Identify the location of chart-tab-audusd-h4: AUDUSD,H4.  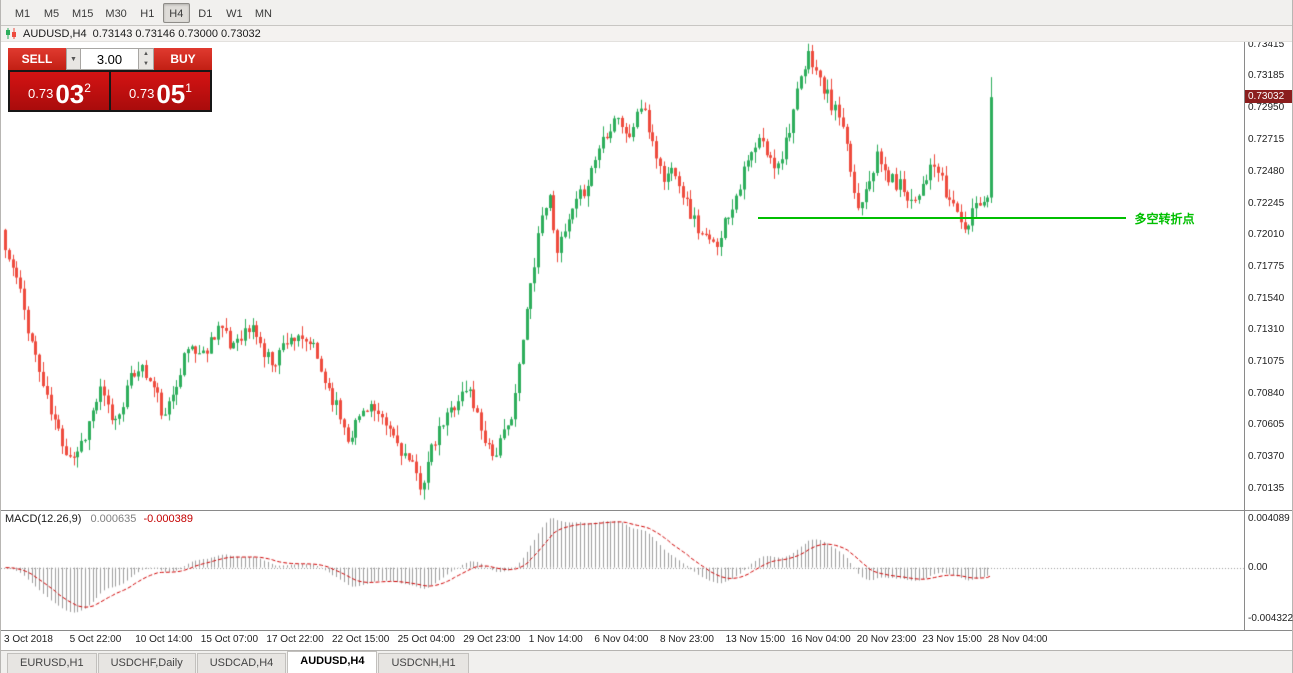
(332, 662).